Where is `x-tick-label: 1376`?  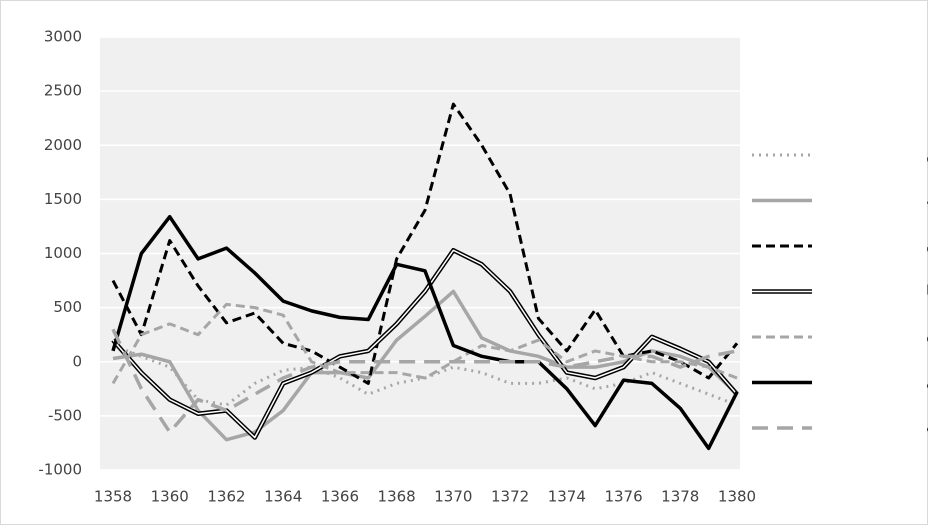
x-tick-label: 1376 is located at coordinates (623, 497).